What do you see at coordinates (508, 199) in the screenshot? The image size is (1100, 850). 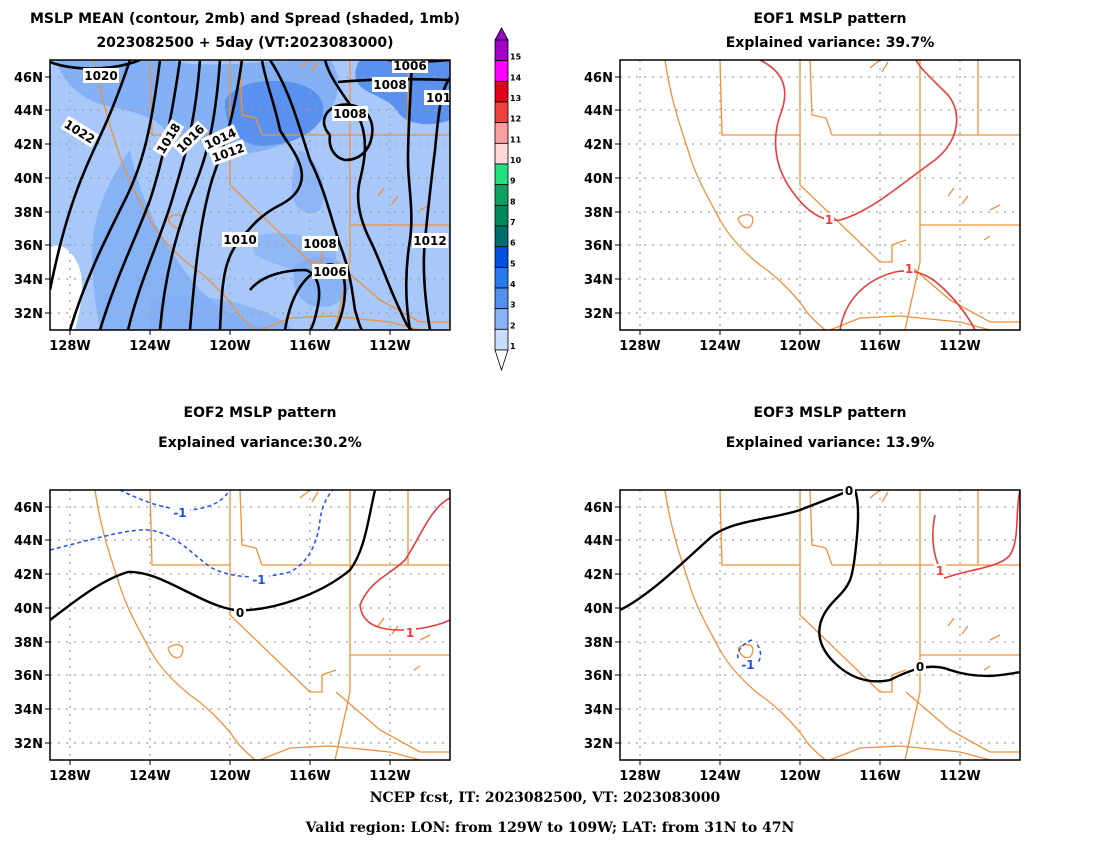 I see `spread-colorbar: 15 14 13 12 11 10 9 8 7 6 5 4 3 2 1` at bounding box center [508, 199].